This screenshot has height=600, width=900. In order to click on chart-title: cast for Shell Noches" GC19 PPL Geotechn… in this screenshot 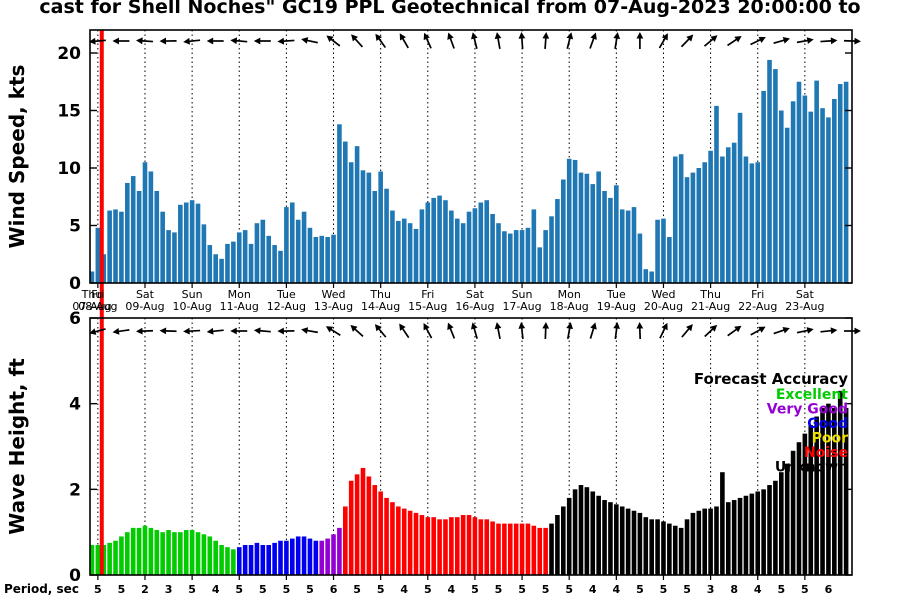, I will do `click(450, 9)`.